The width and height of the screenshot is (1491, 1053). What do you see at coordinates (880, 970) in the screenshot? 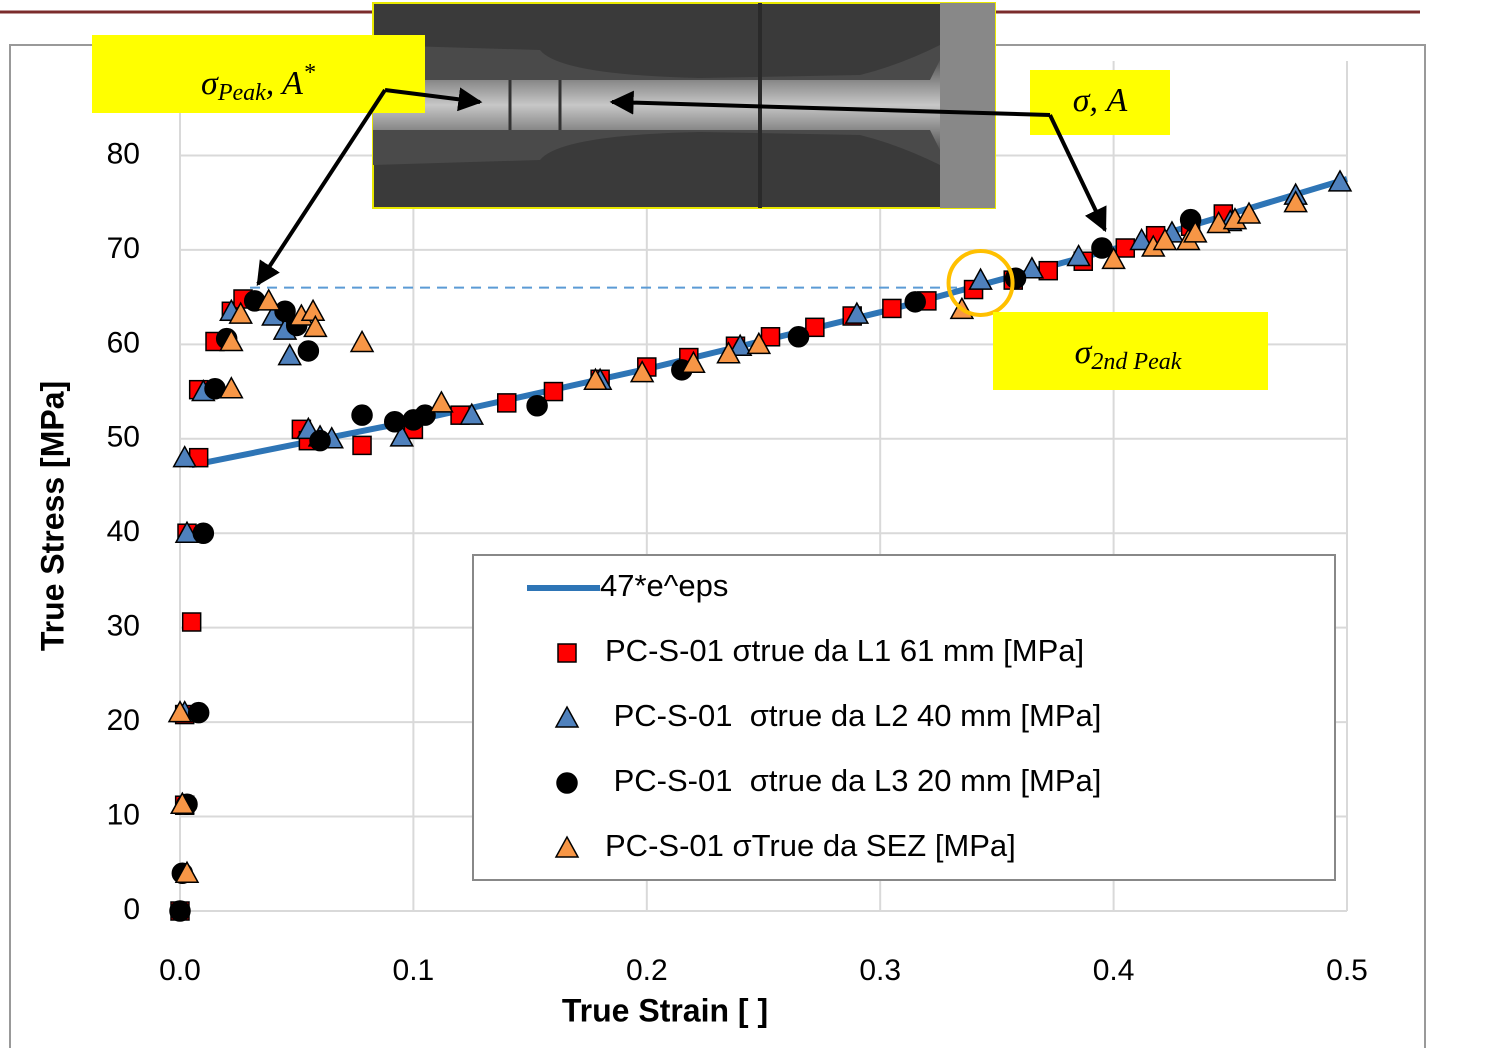
I see `x-tick-label: 0.3` at bounding box center [880, 970].